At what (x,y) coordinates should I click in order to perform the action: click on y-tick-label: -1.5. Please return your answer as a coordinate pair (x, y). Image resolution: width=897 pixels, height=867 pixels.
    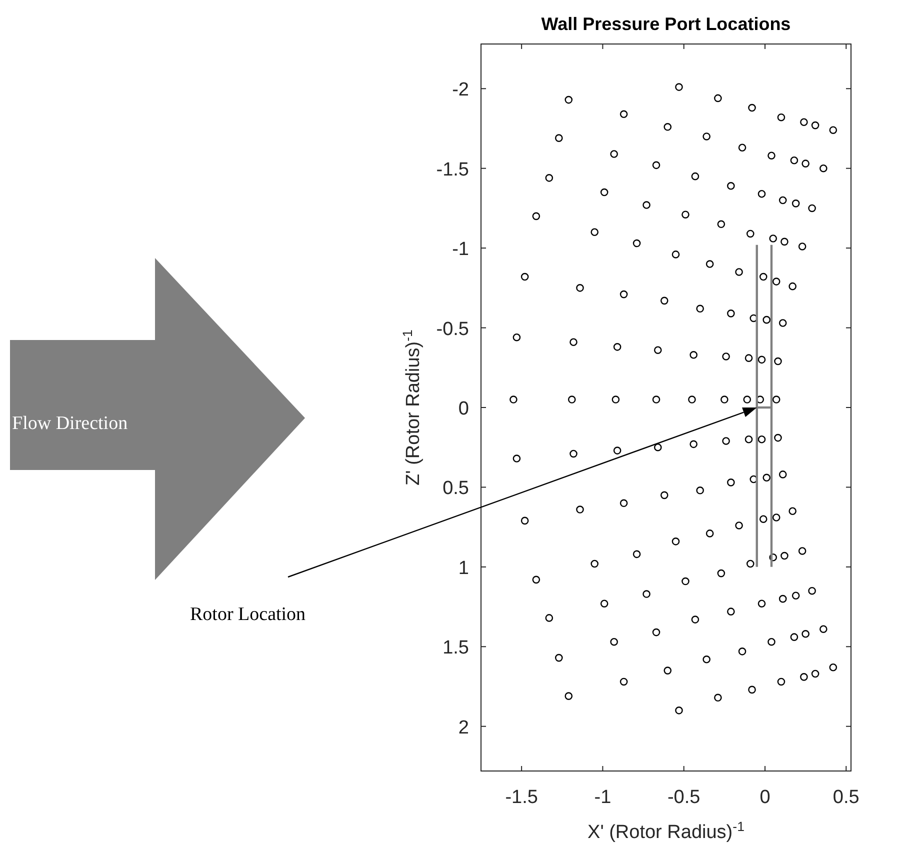
    Looking at the image, I should click on (452, 169).